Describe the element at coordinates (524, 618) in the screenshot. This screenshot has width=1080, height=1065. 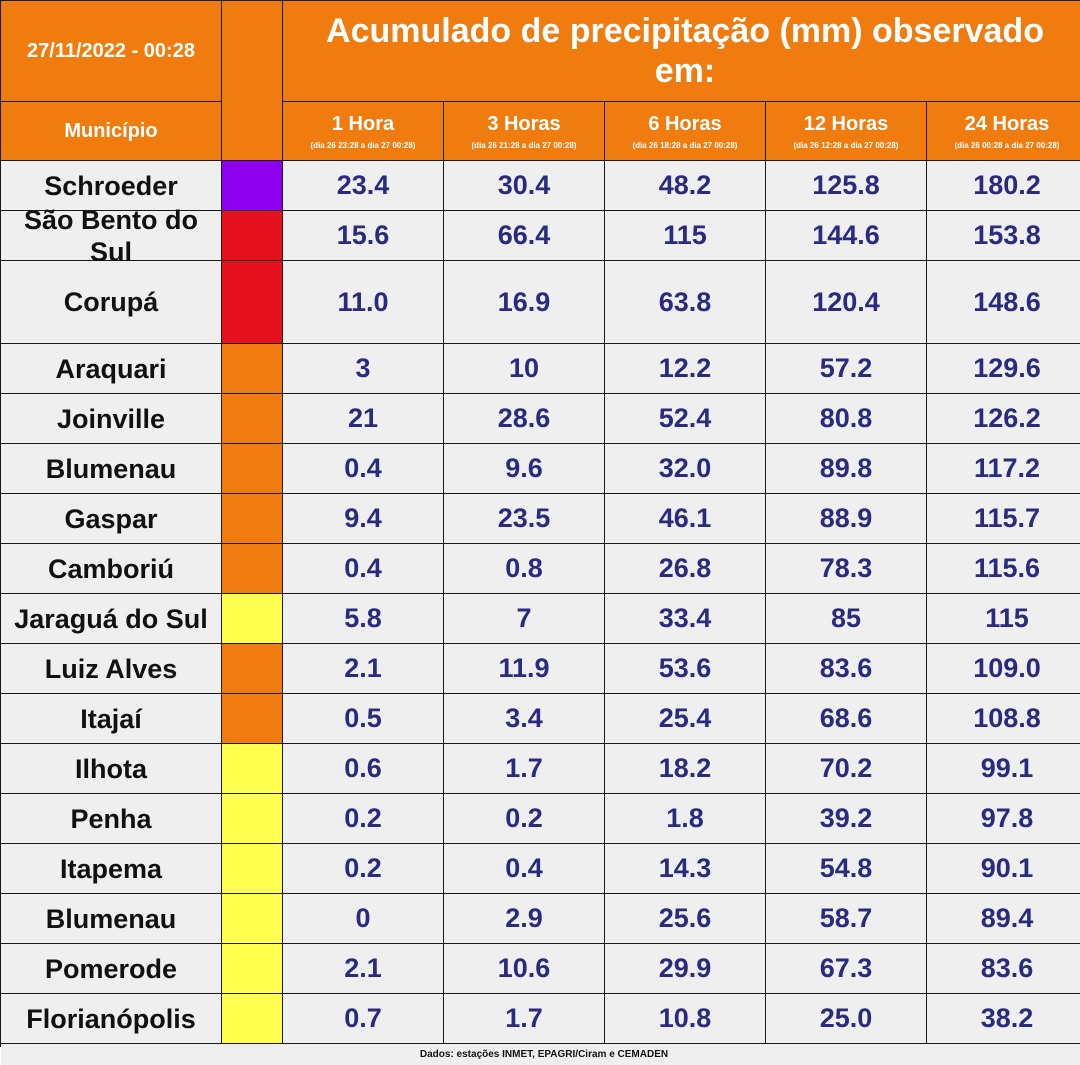
I see `precip-value: 7` at that location.